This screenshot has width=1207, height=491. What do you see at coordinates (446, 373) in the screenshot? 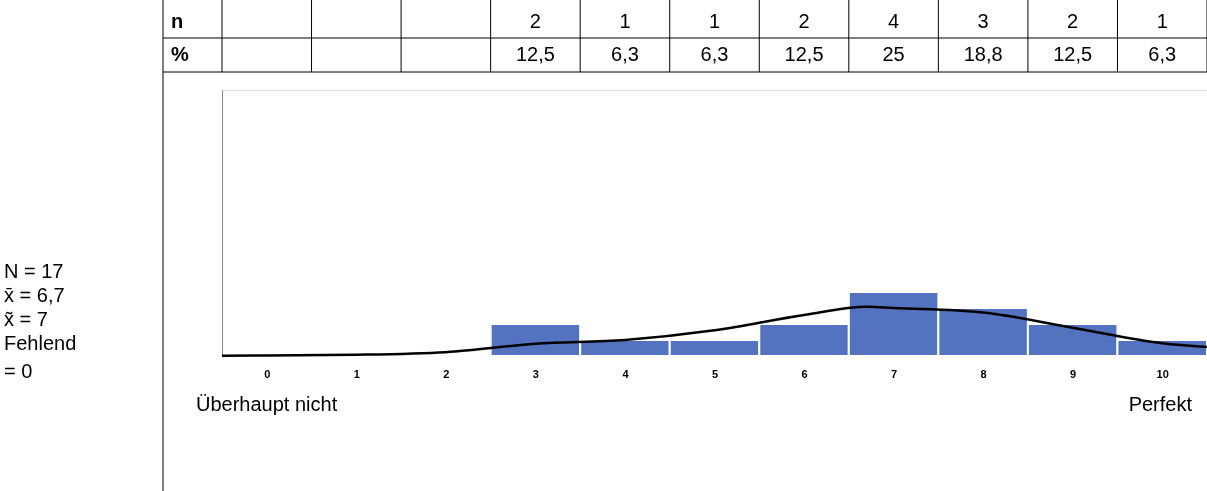
I see `x-tick-label: 2` at bounding box center [446, 373].